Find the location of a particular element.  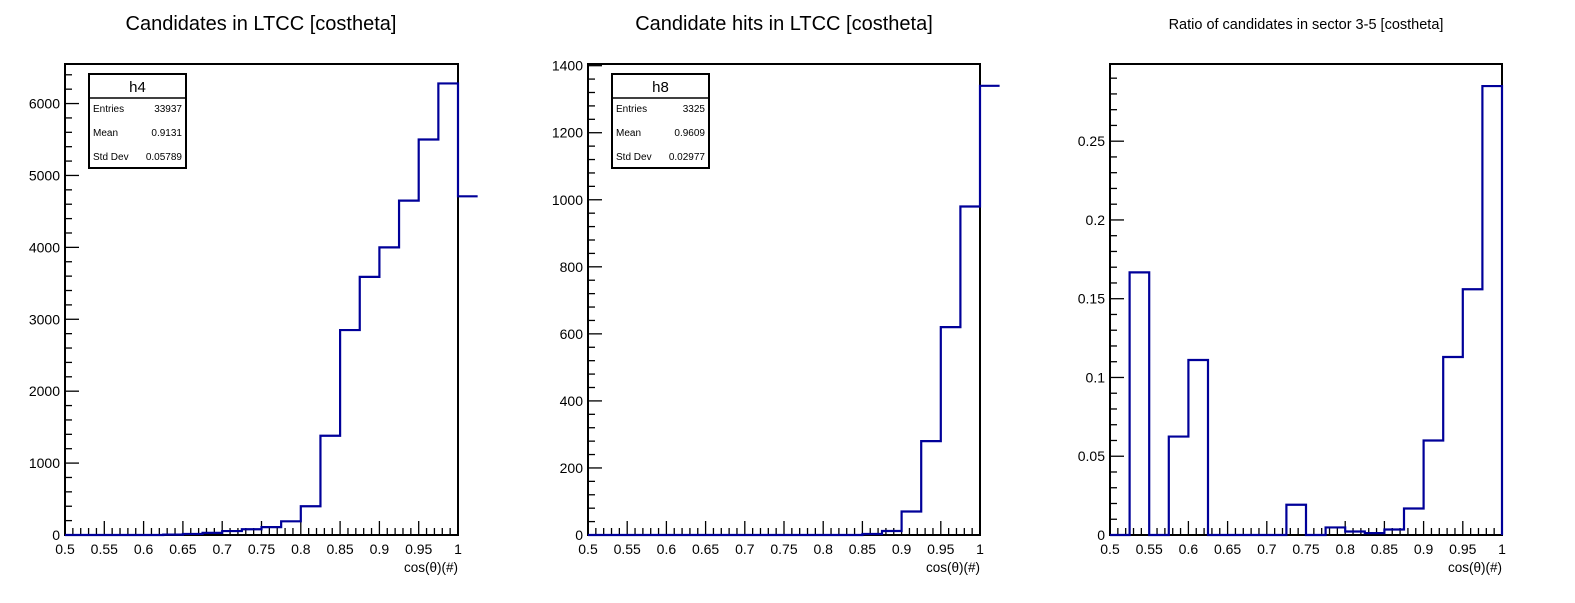

y-tick-label: 6000 is located at coordinates (44, 104).